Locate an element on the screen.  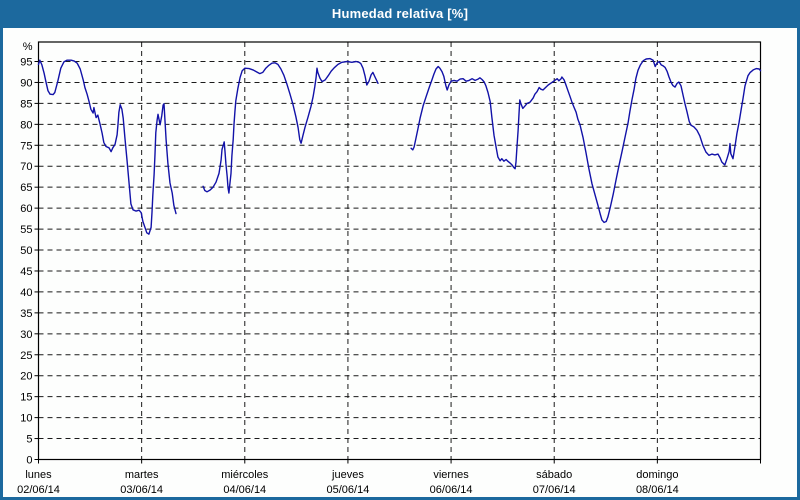
y-tick-label: 50 is located at coordinates (26, 251).